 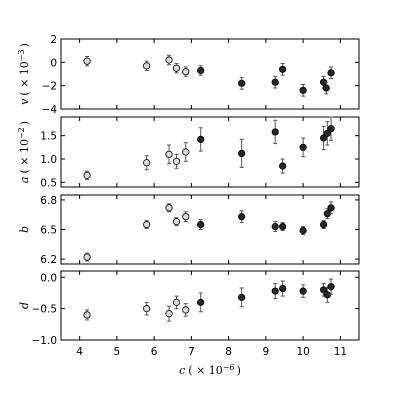 I want to click on panel-b-frame, so click(x=210, y=229).